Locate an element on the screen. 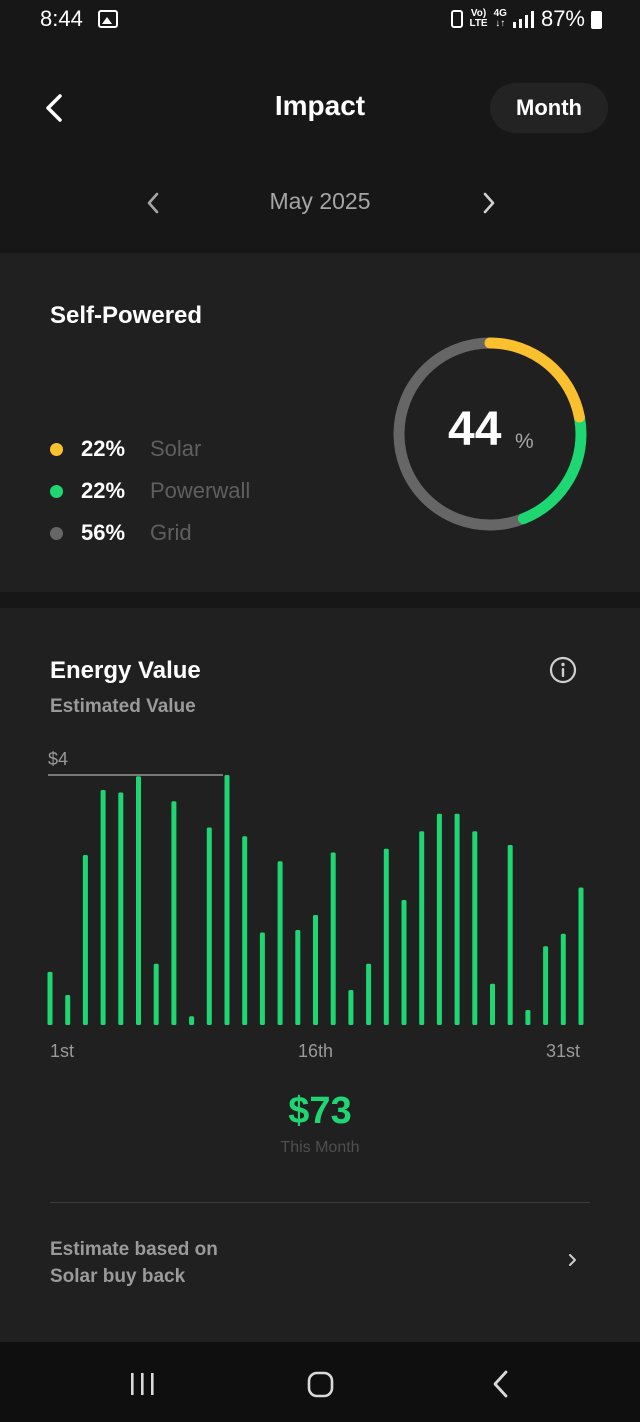  network-text: 4G is located at coordinates (500, 13).